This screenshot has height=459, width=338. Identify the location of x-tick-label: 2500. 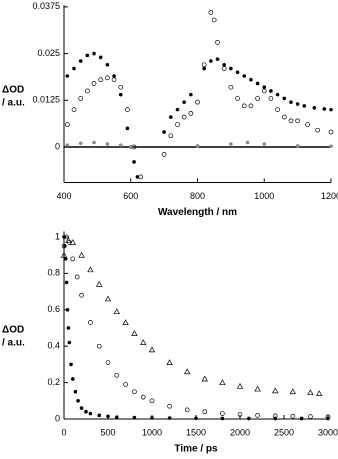
(284, 432).